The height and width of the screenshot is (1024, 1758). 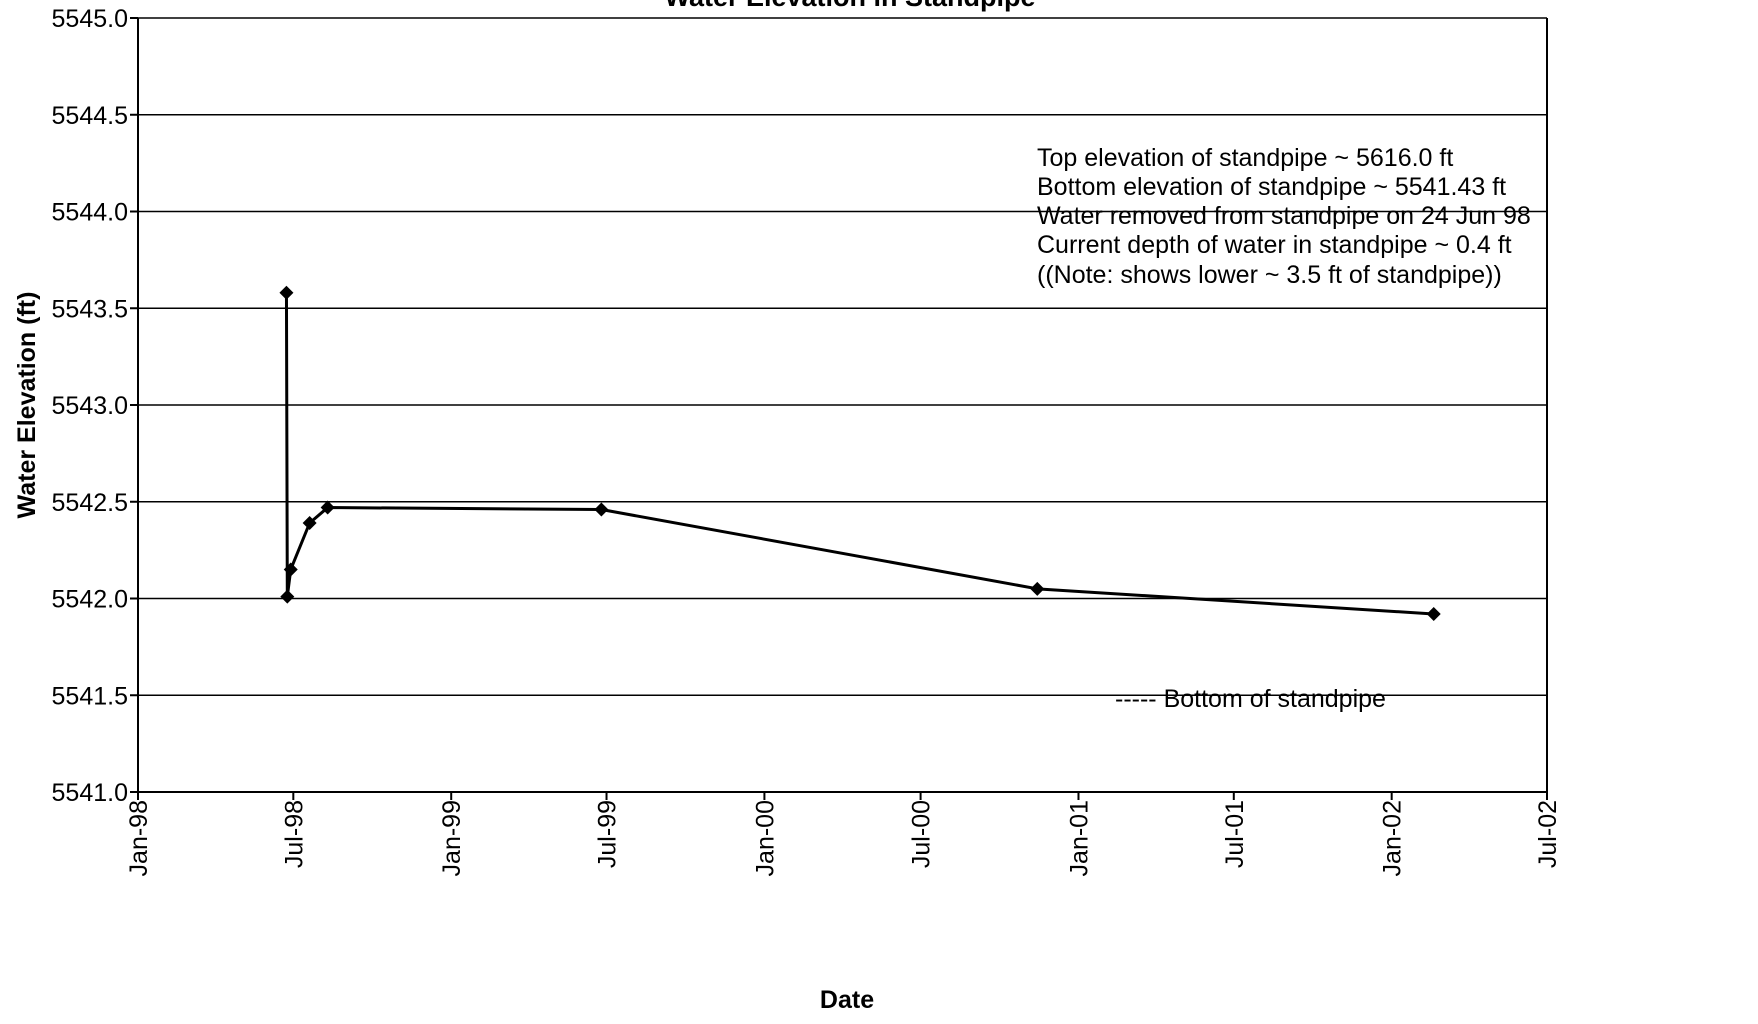 What do you see at coordinates (1235, 834) in the screenshot?
I see `x-tick-label: Jul-01` at bounding box center [1235, 834].